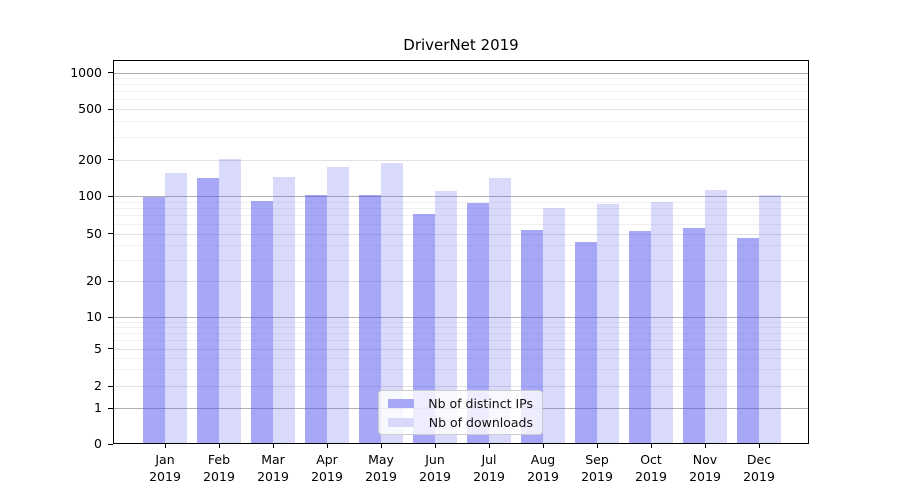 This screenshot has width=900, height=500. I want to click on bar-downloads-aug, so click(554, 325).